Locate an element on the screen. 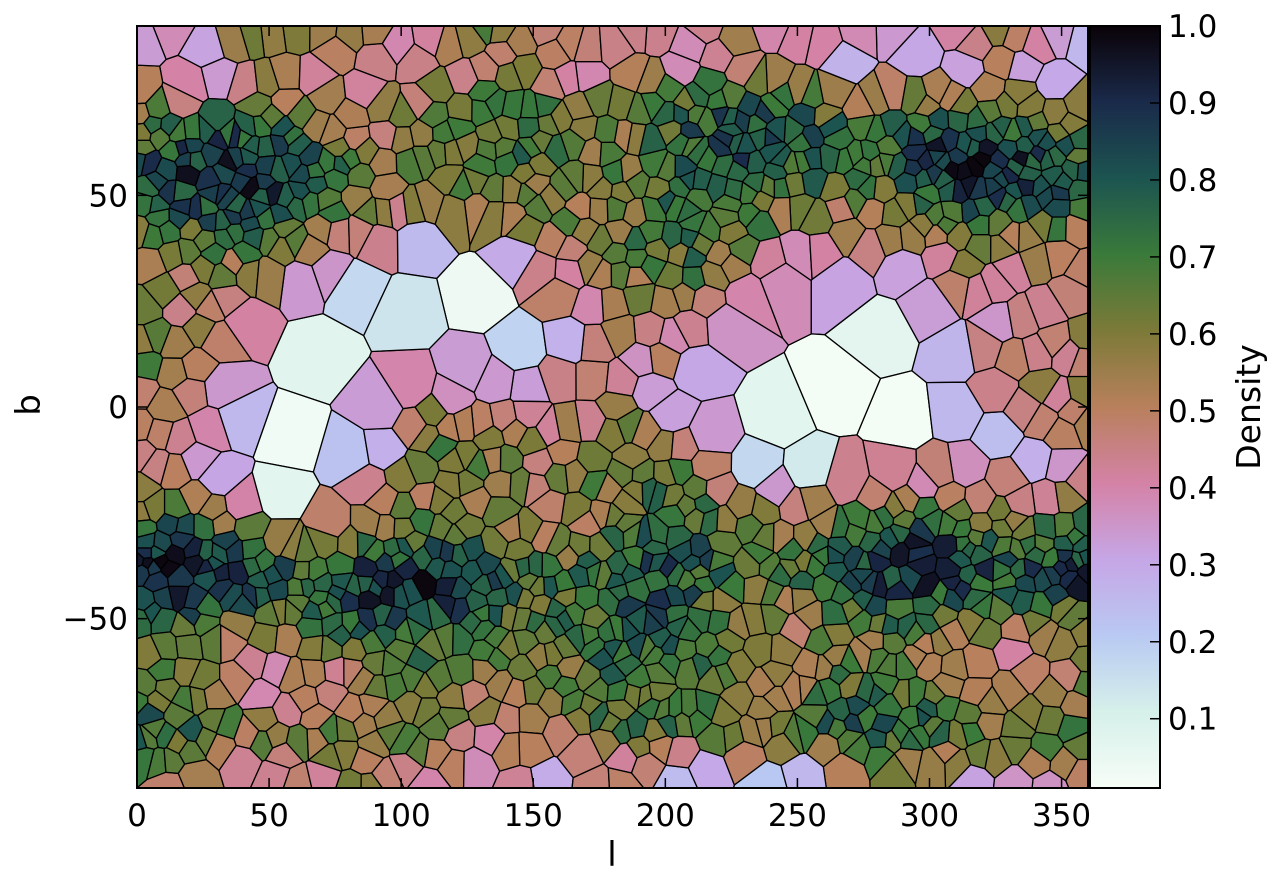  x-tick-label: 150 is located at coordinates (533, 816).